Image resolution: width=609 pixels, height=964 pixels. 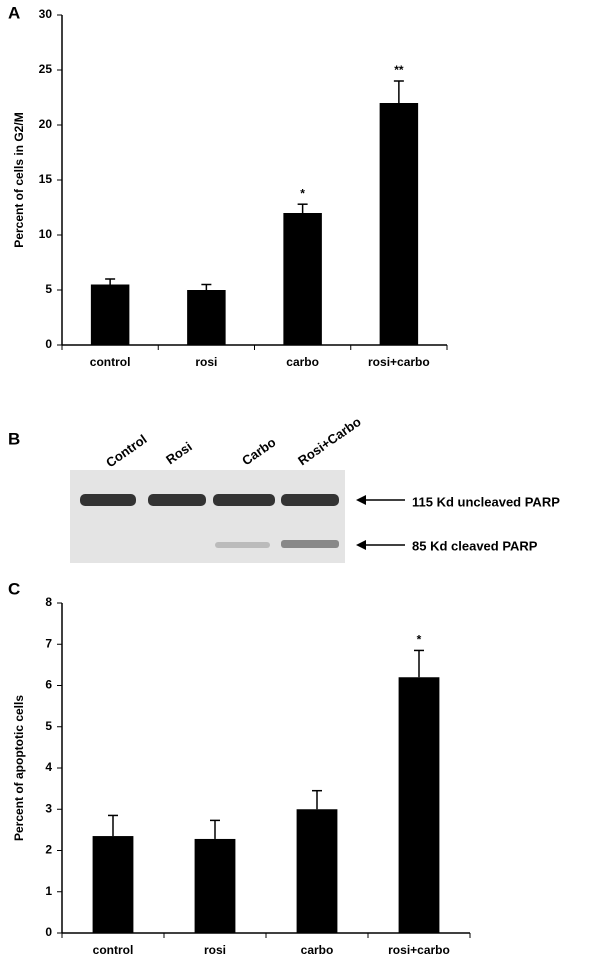 I want to click on lane-label: Carbo, so click(x=258, y=451).